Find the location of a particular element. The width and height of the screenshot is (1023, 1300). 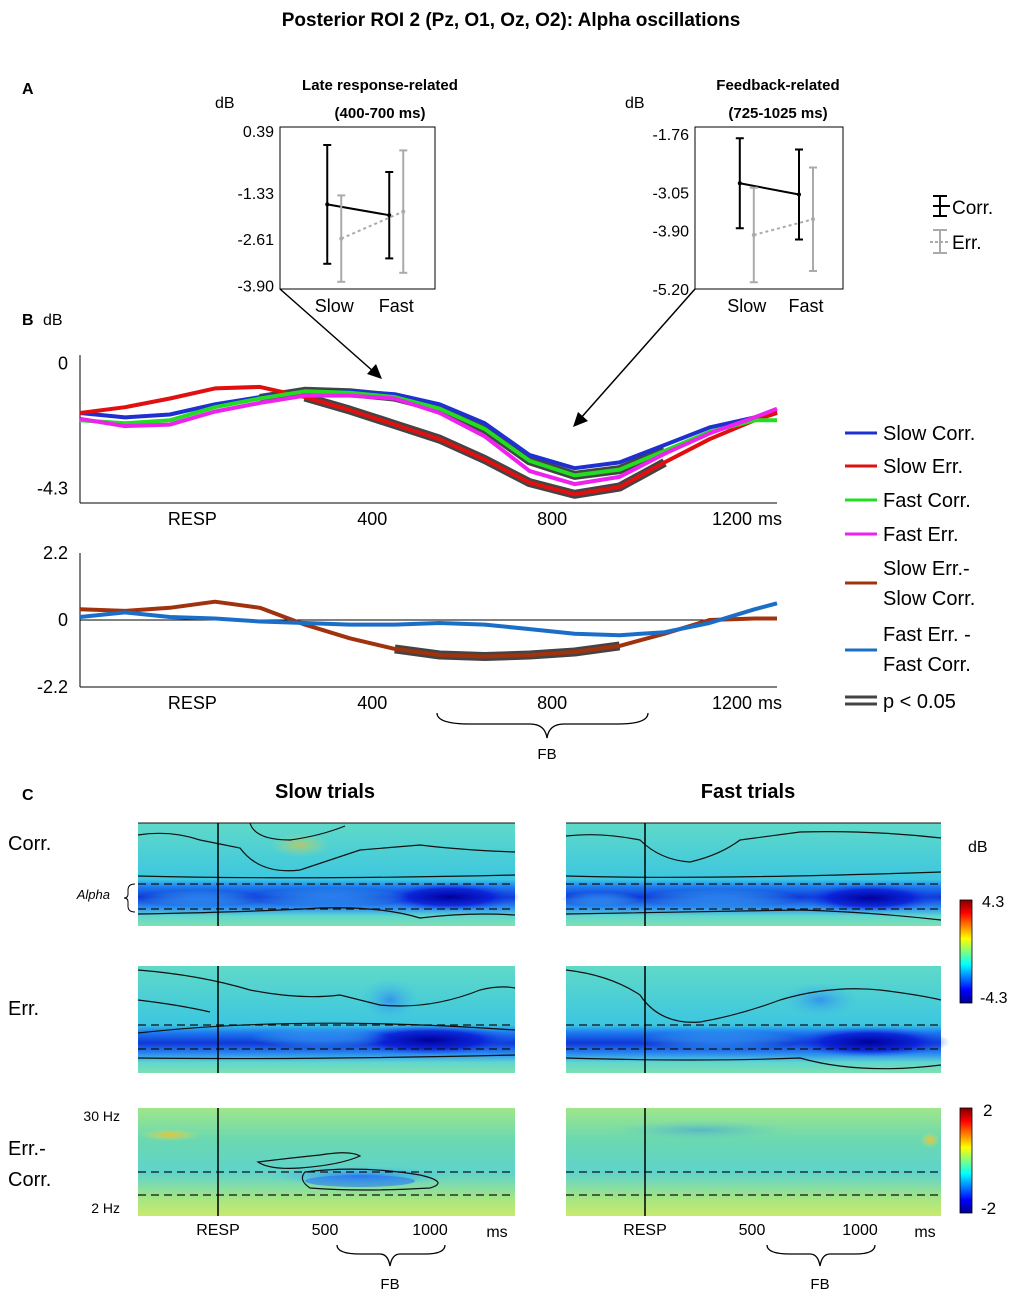

a-right-y-tick-1: -3.05 is located at coordinates (671, 193).